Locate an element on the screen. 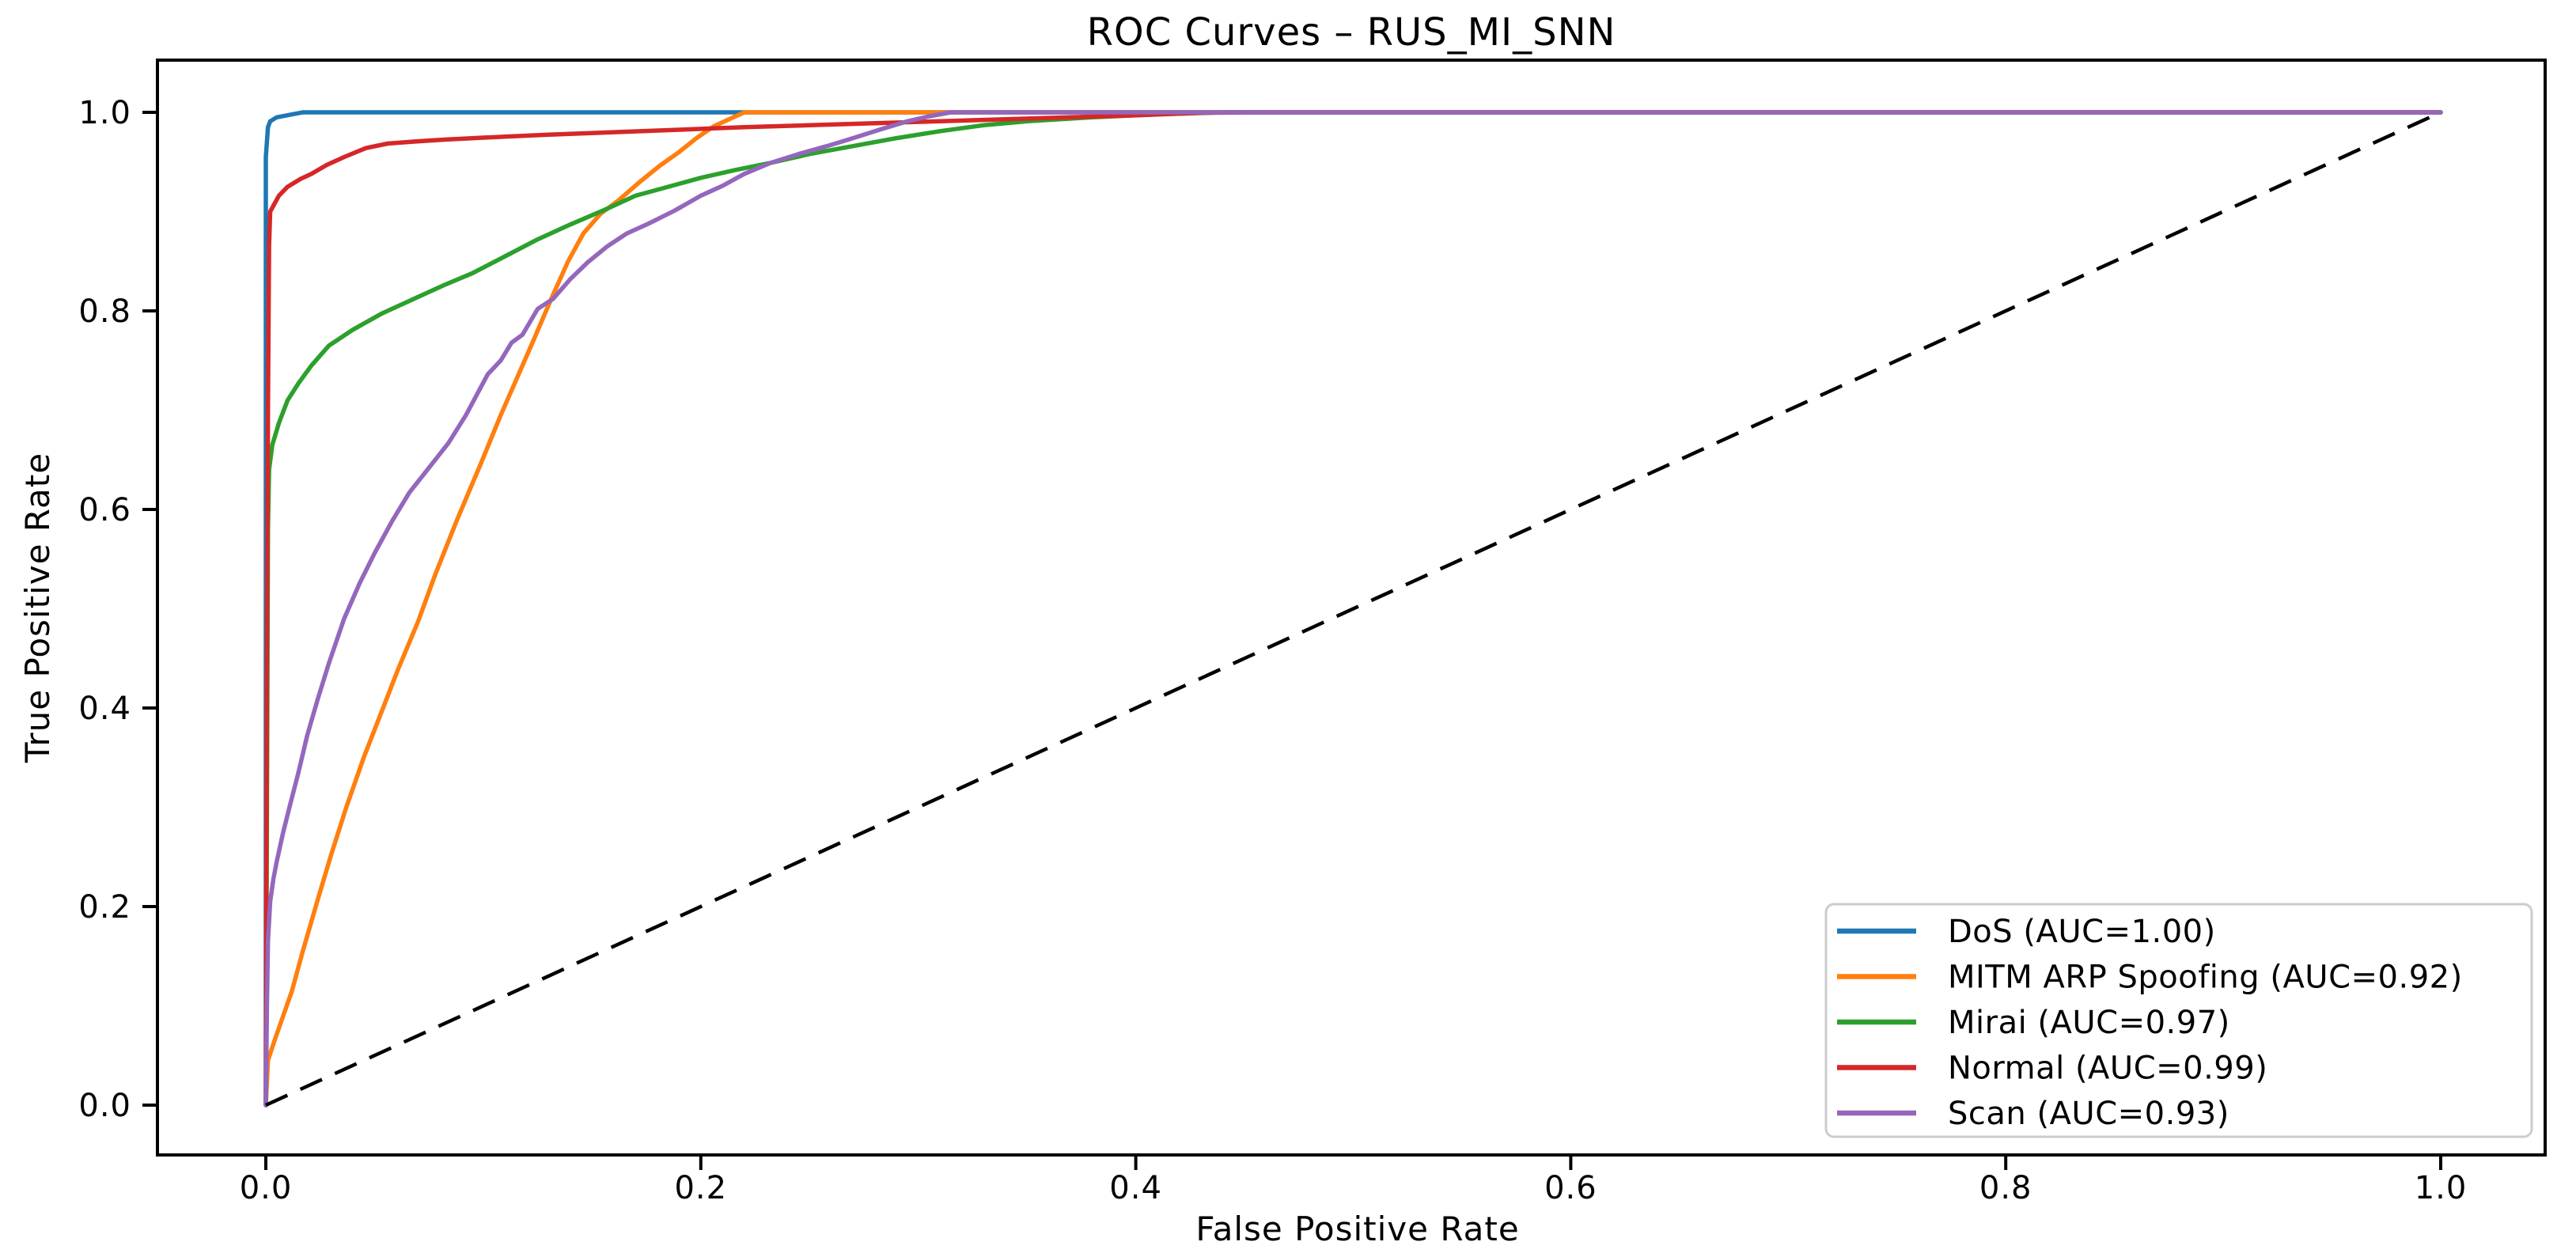 The width and height of the screenshot is (2576, 1257). legend-row-normal: Normal (AUC=0.99) is located at coordinates (2052, 1069).